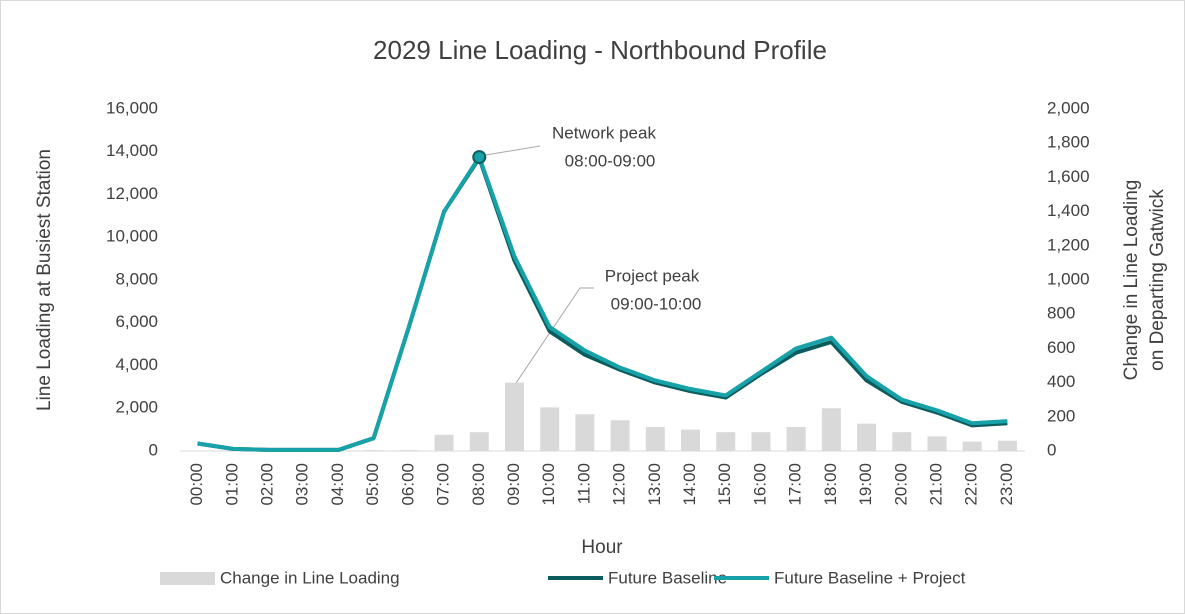  What do you see at coordinates (337, 484) in the screenshot?
I see `x-tick-label: 04:00` at bounding box center [337, 484].